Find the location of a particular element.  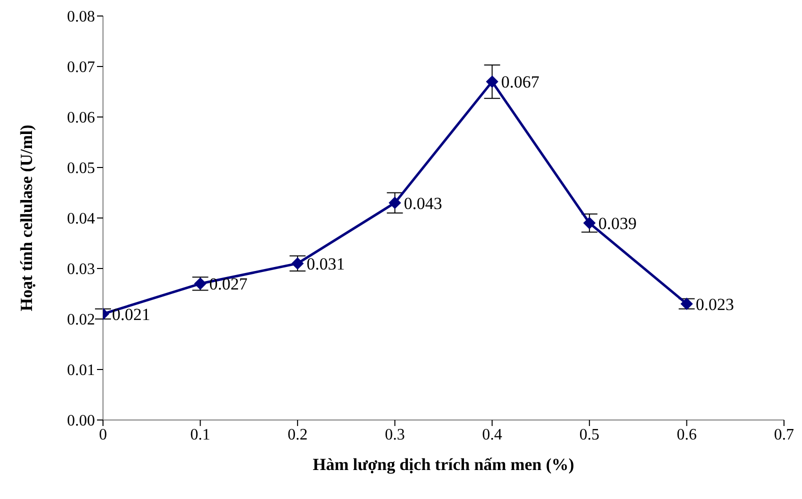

data-label: 0.067 is located at coordinates (520, 82).